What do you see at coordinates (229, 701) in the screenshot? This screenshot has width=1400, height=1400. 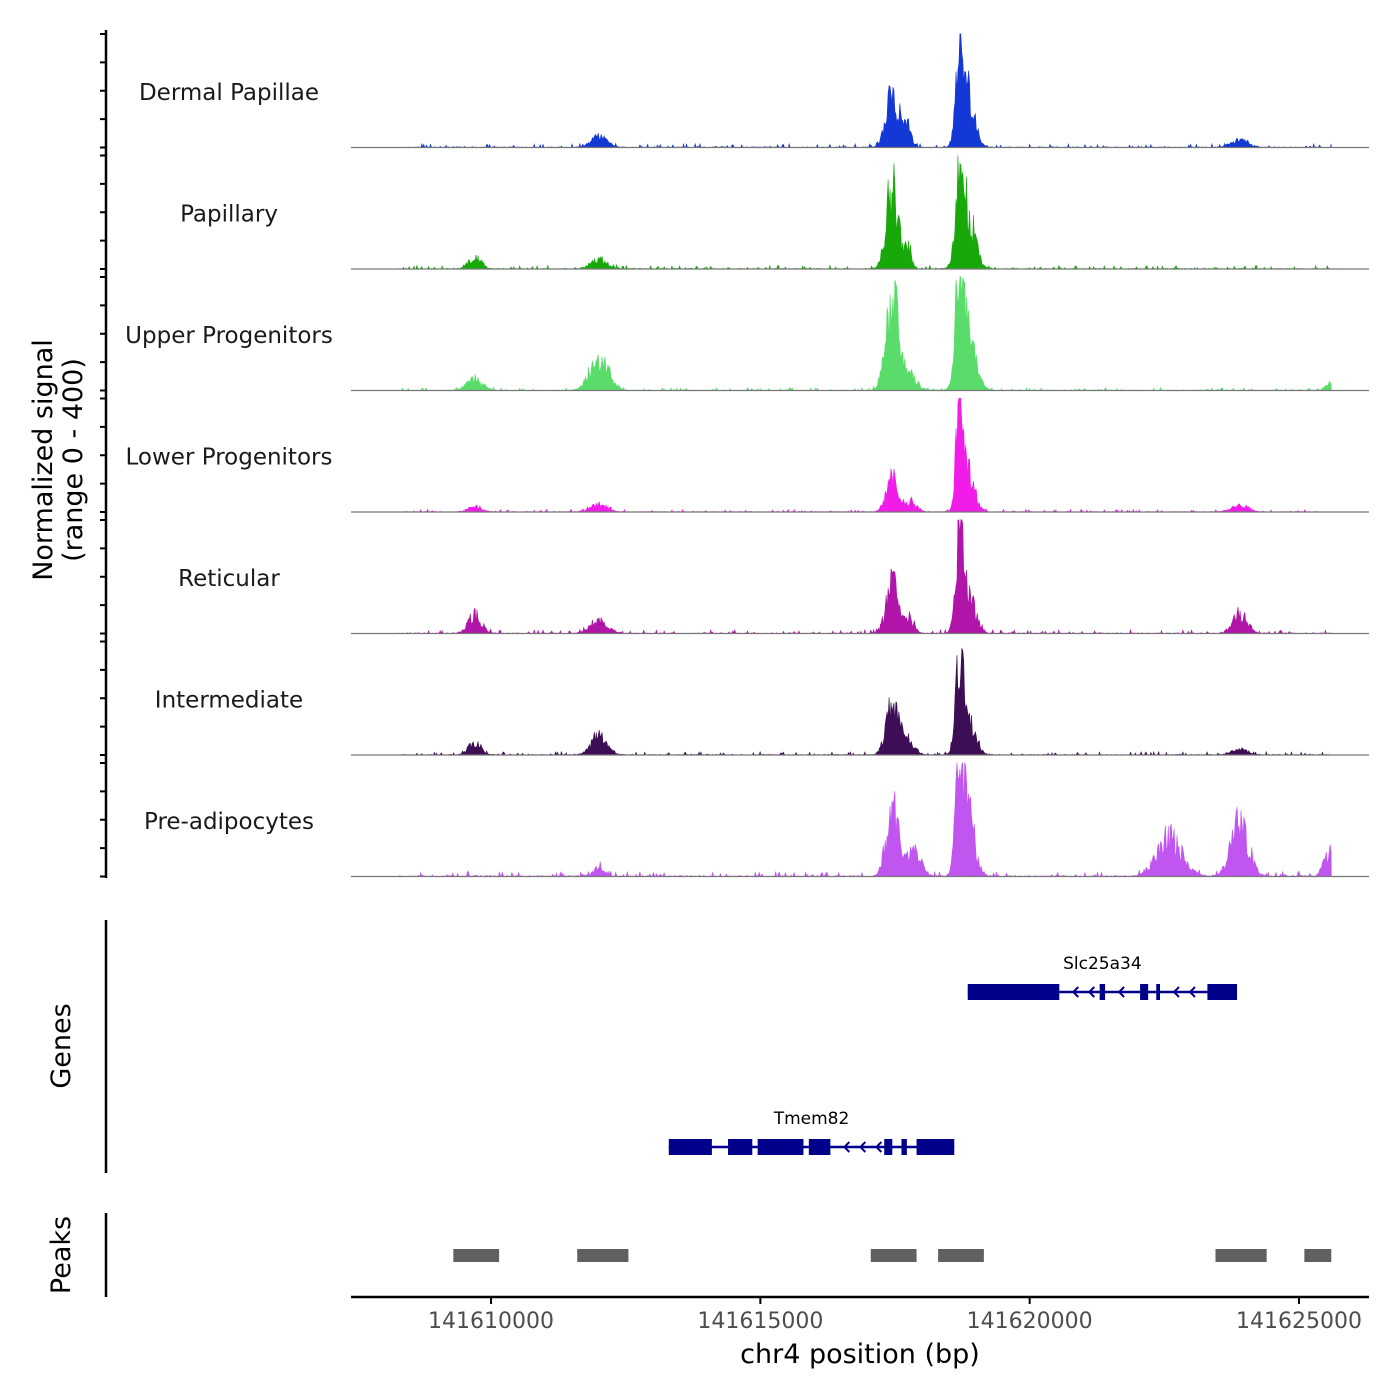 I see `track-label: Intermediate` at bounding box center [229, 701].